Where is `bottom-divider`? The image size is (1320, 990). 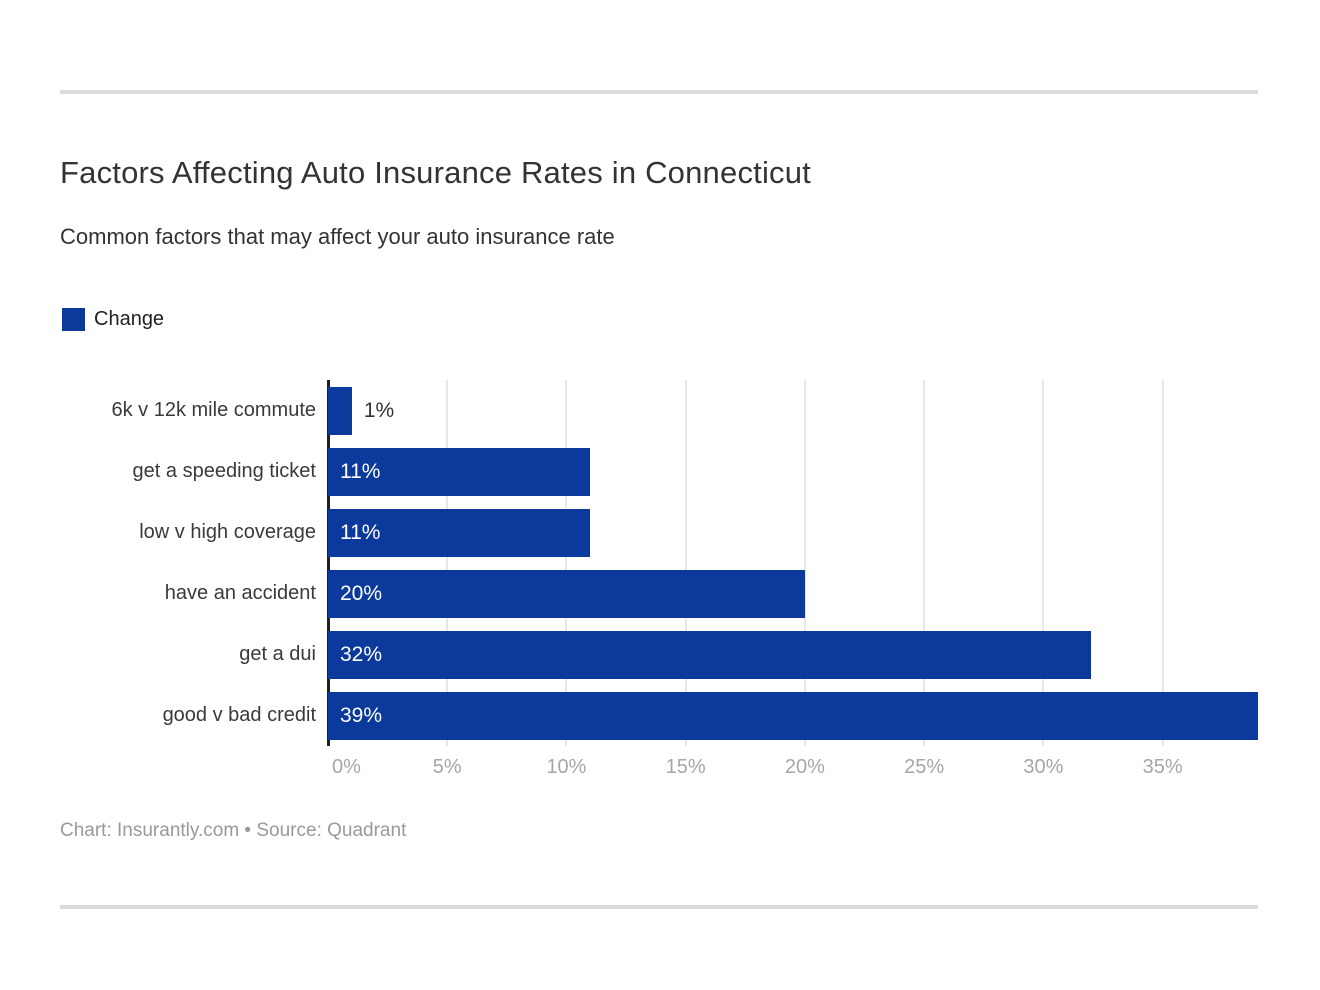 bottom-divider is located at coordinates (659, 907).